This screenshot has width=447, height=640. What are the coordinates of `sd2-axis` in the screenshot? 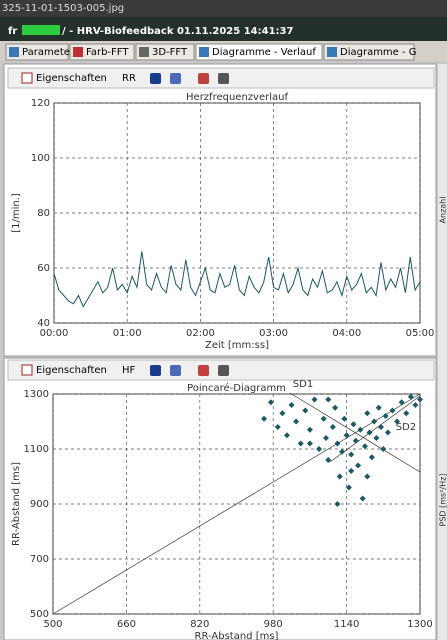 It's located at (375, 429).